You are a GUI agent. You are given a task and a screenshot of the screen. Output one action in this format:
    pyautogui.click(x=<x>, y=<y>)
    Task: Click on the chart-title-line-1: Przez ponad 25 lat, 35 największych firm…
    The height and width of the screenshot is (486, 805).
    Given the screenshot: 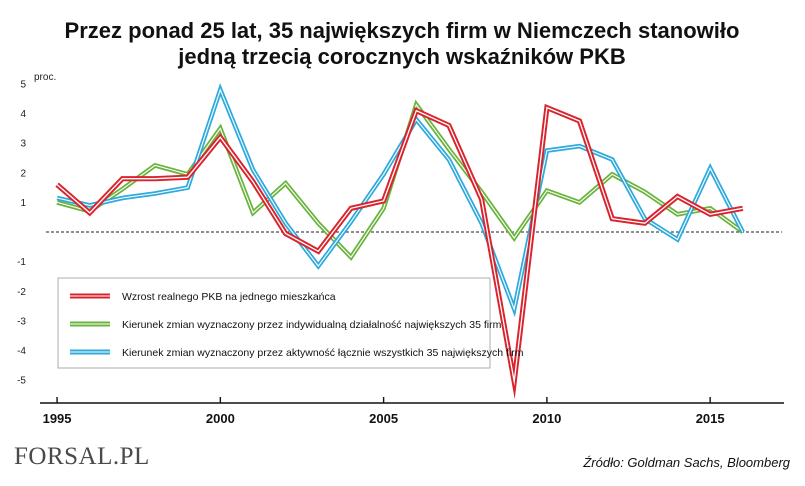 What is the action you would take?
    pyautogui.click(x=402, y=30)
    